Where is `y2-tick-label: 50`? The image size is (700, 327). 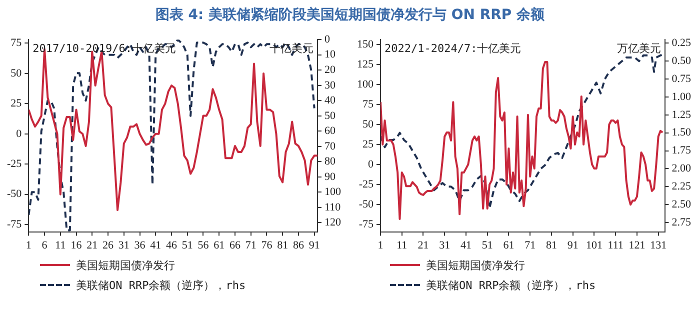 y2-tick-label: 50 is located at coordinates (330, 116).